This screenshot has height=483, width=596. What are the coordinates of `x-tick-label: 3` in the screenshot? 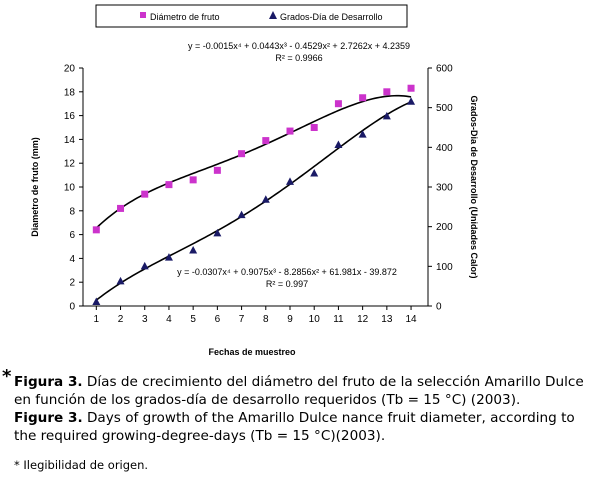 It's located at (145, 319).